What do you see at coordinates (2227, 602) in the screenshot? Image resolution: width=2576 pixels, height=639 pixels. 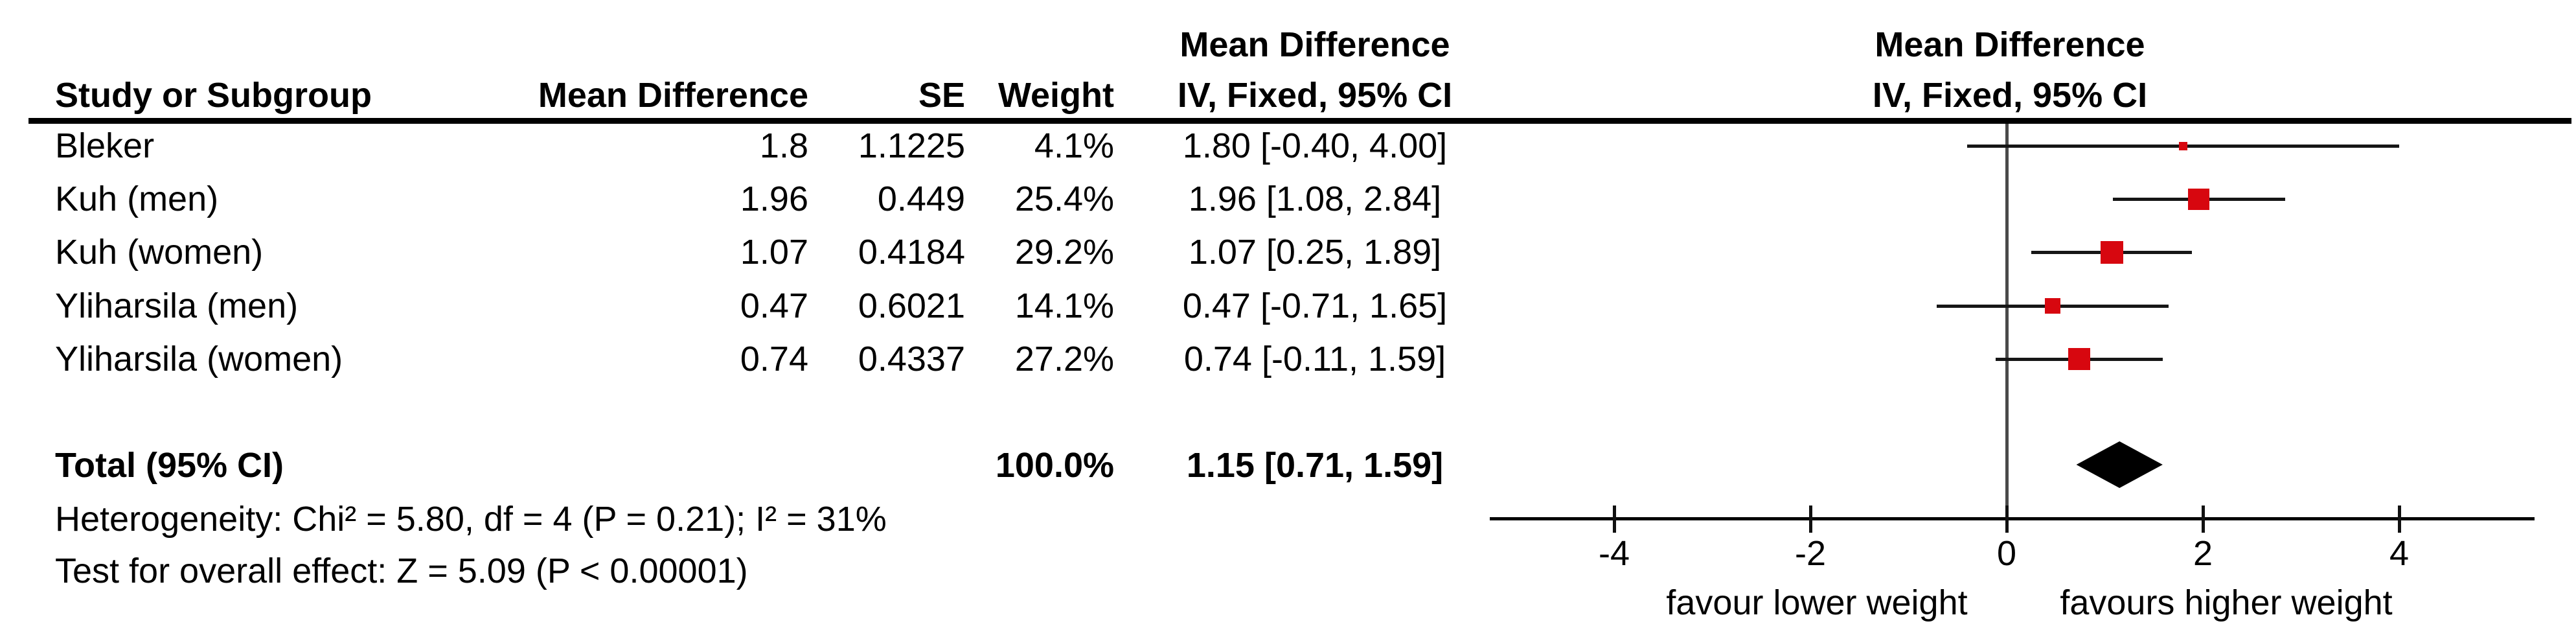 I see `axis-caption-right: favours higher weight` at bounding box center [2227, 602].